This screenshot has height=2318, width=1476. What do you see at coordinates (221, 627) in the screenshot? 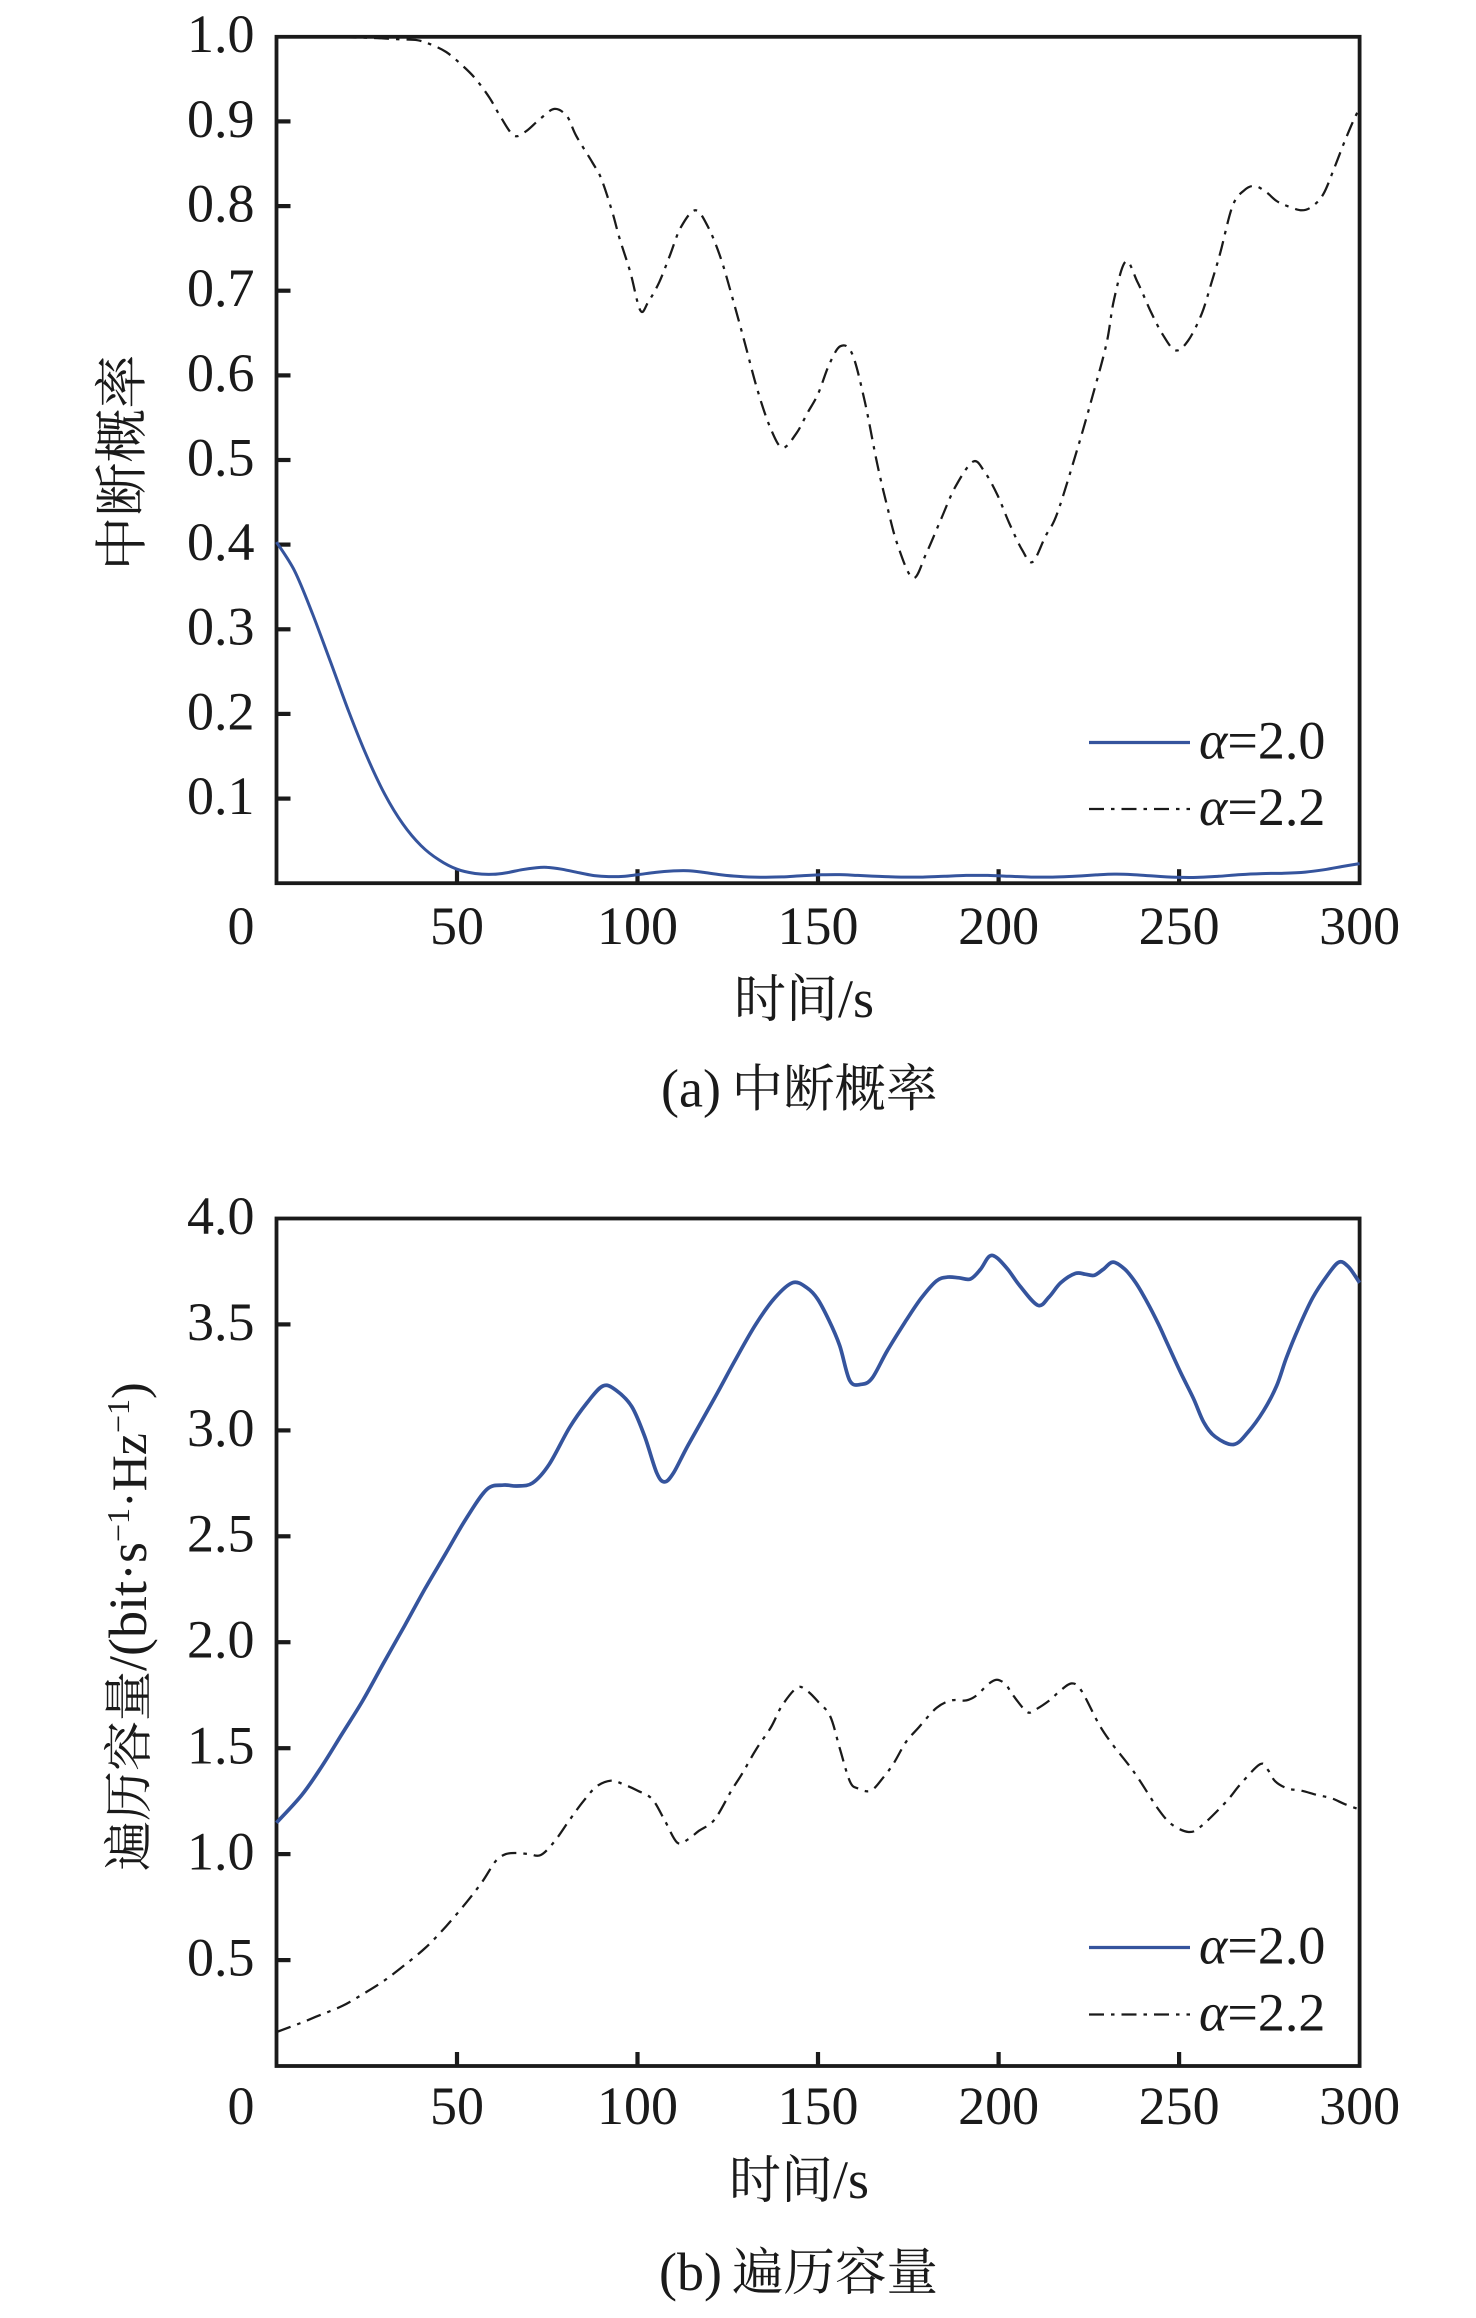
I see `svg-text: 0.3` at bounding box center [221, 627].